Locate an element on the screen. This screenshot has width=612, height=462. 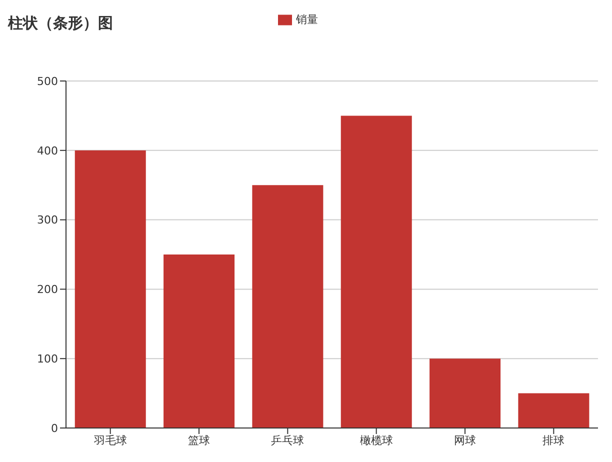
y-tick-label: 100 is located at coordinates (47, 359).